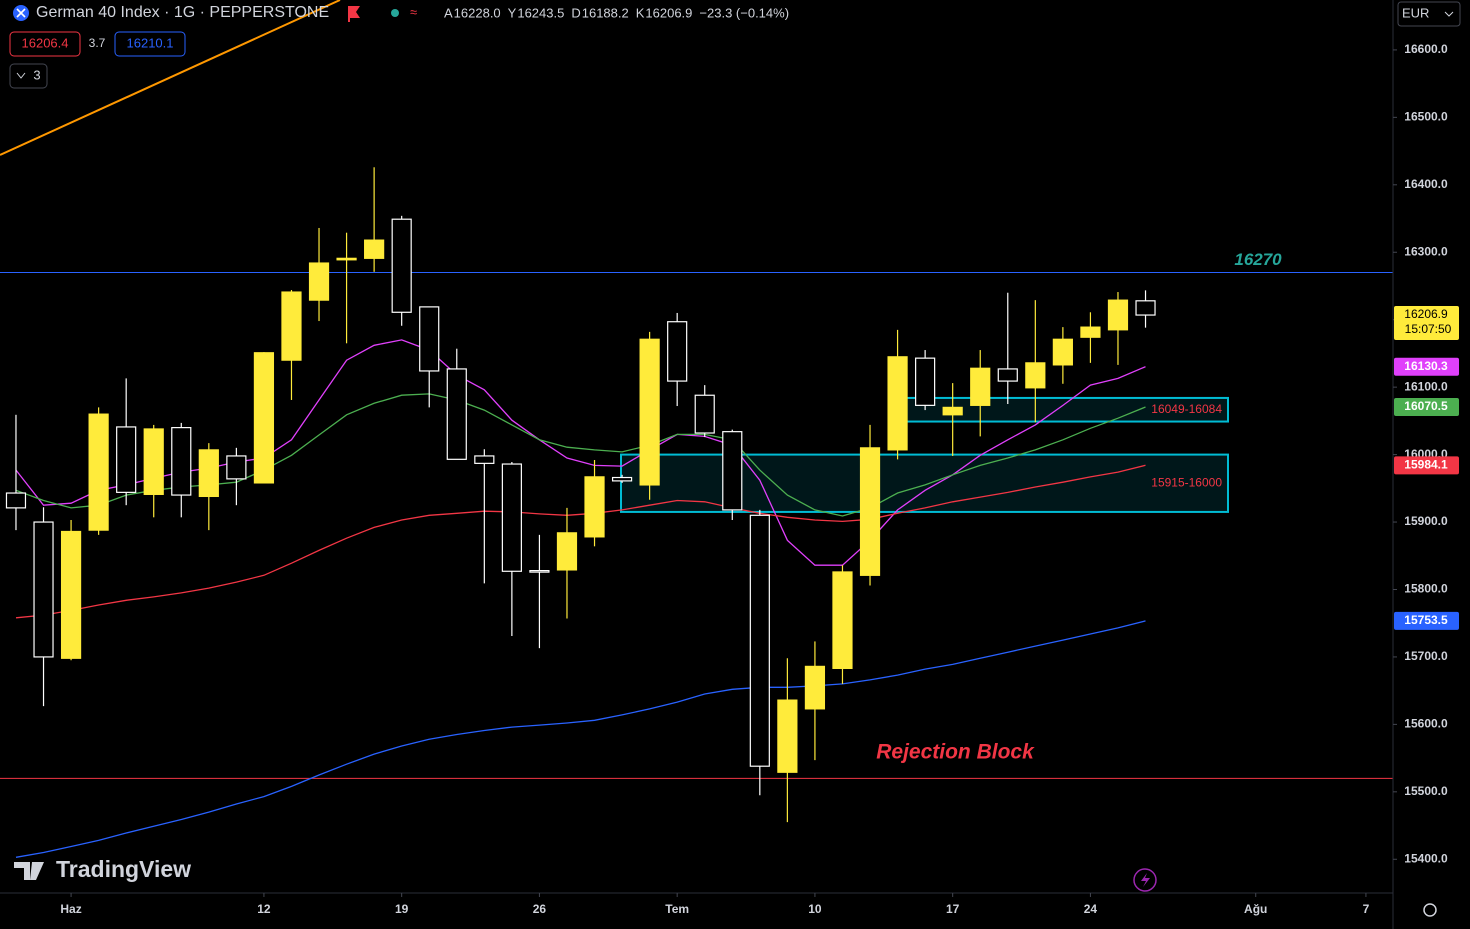  Describe the element at coordinates (1426, 791) in the screenshot. I see `y-tick-label: 15500.0` at that location.